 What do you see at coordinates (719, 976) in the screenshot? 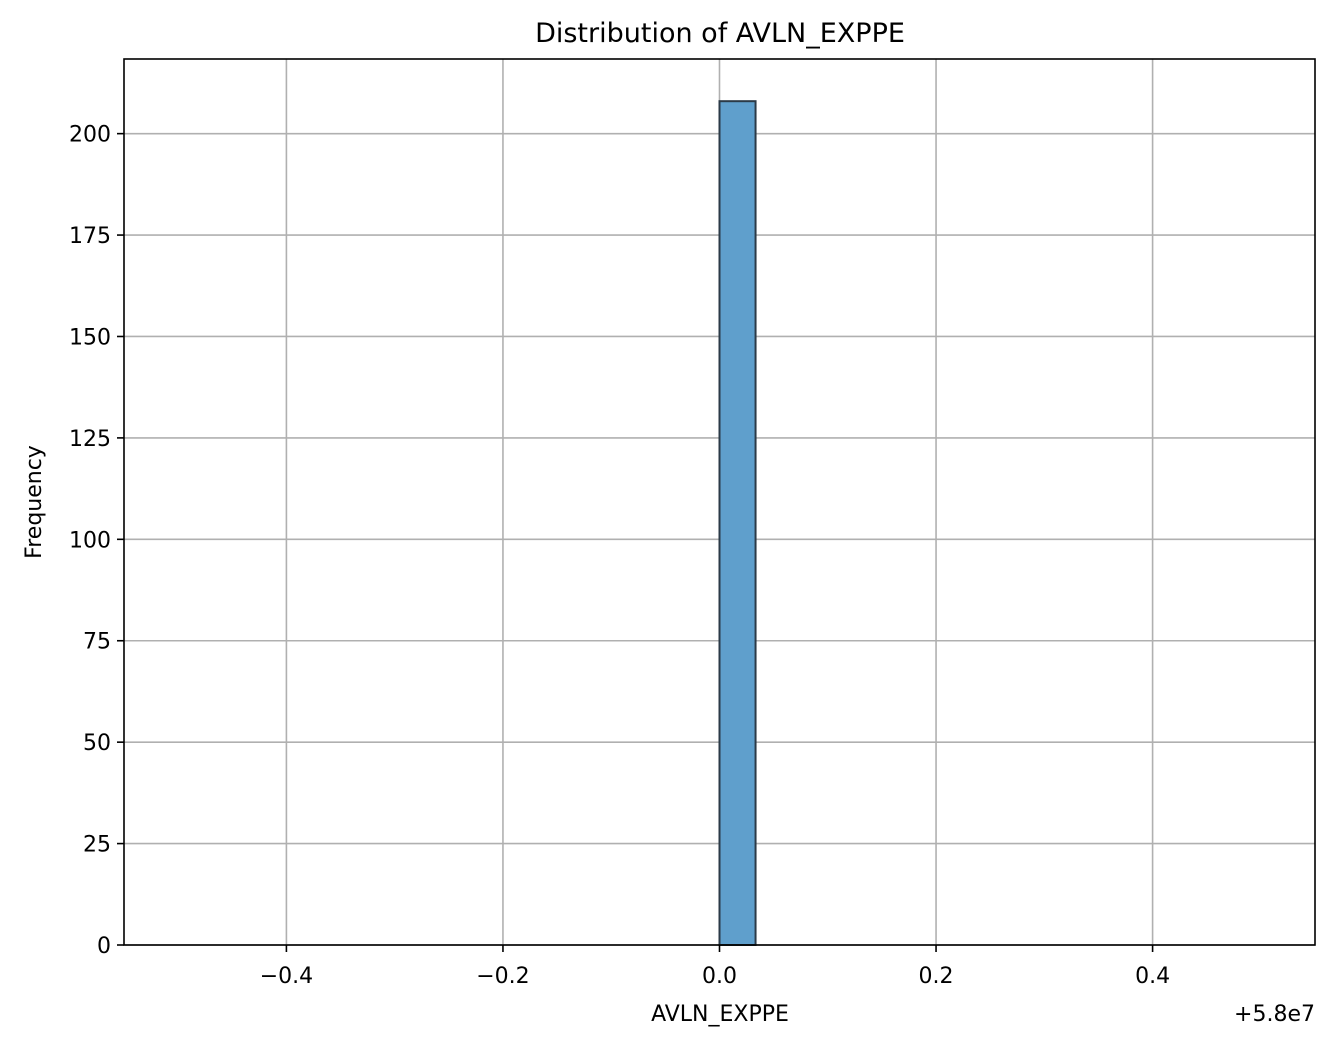
I see `x-tick-label-2: 0.0` at bounding box center [719, 976].